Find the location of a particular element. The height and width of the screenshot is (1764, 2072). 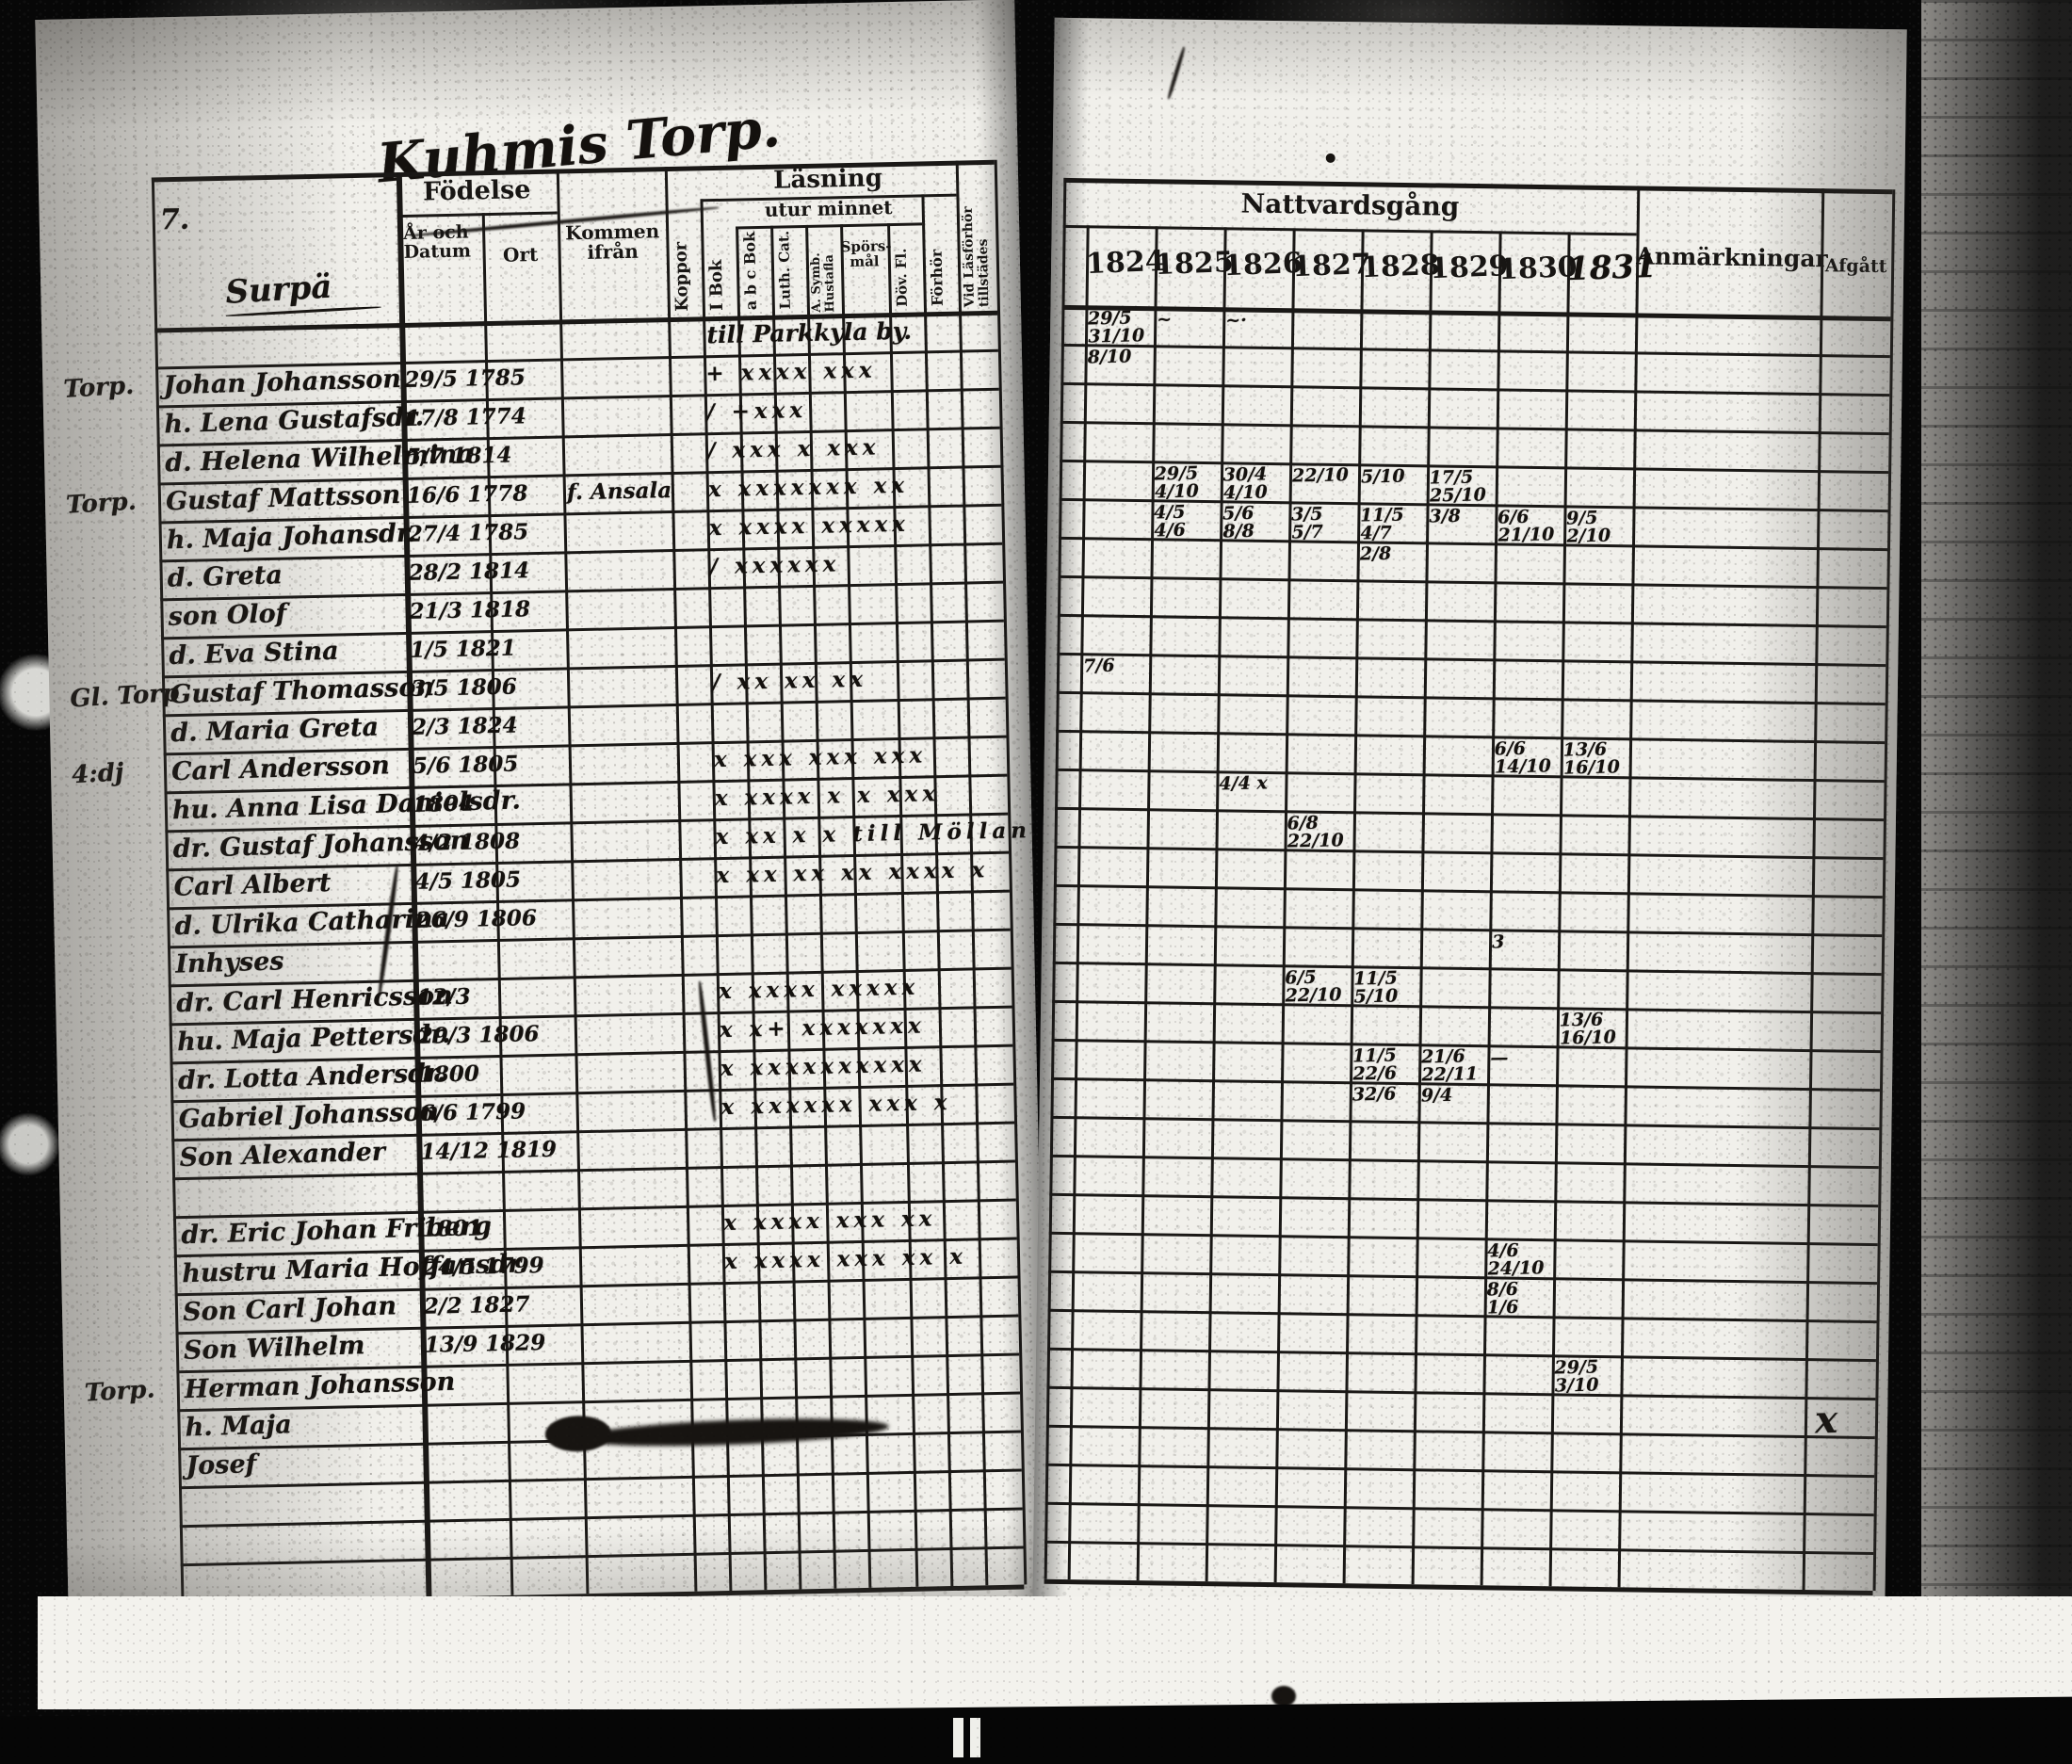

column-header-afgatt: Afgått is located at coordinates (1856, 266).